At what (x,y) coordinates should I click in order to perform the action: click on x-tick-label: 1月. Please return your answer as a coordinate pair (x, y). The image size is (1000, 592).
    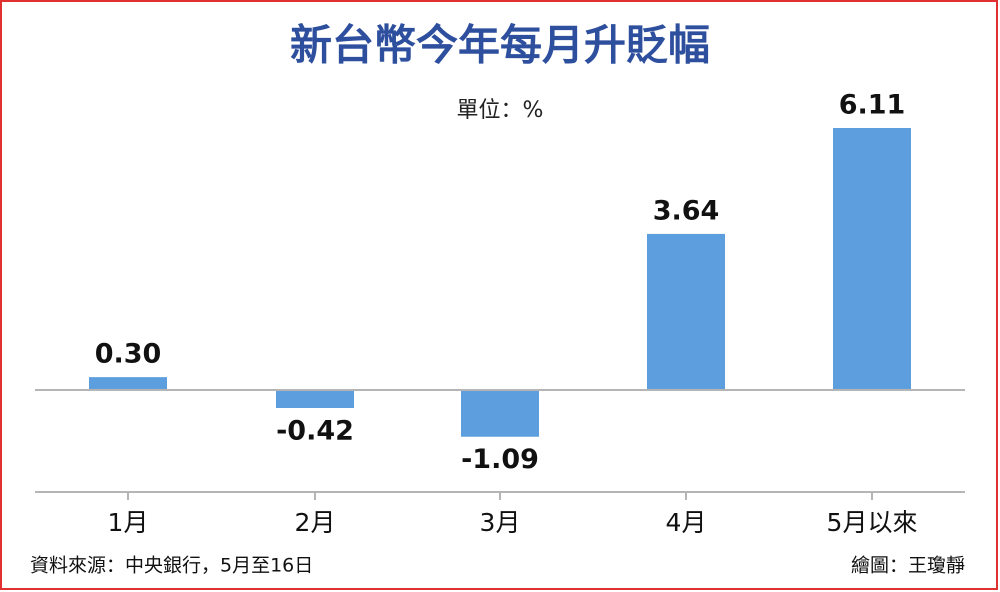
    Looking at the image, I should click on (128, 522).